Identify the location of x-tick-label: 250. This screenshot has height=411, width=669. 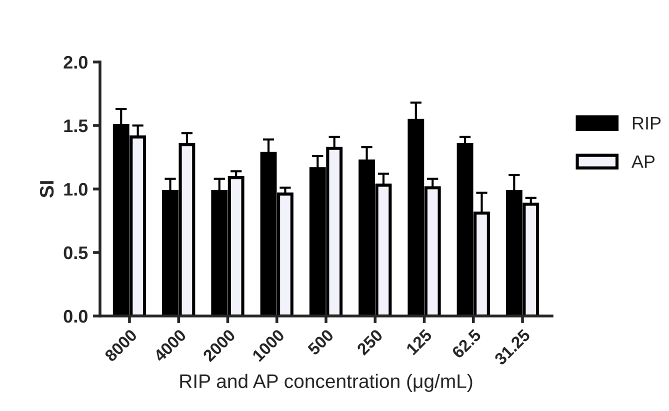
(370, 342).